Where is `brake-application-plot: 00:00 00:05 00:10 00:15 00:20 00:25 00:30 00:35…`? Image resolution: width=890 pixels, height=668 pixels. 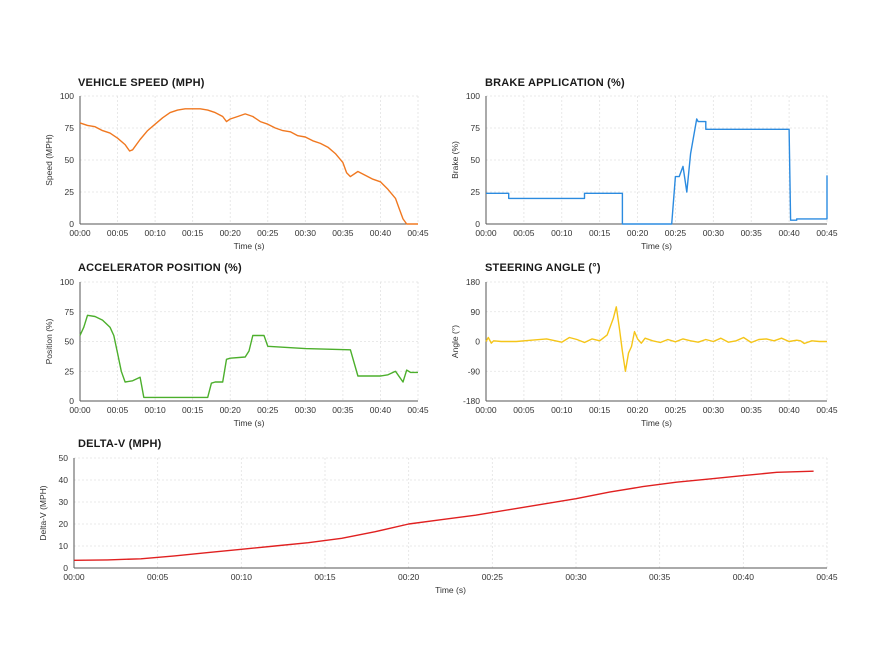 brake-application-plot: 00:00 00:05 00:10 00:15 00:20 00:25 00:30 00:35… is located at coordinates (644, 171).